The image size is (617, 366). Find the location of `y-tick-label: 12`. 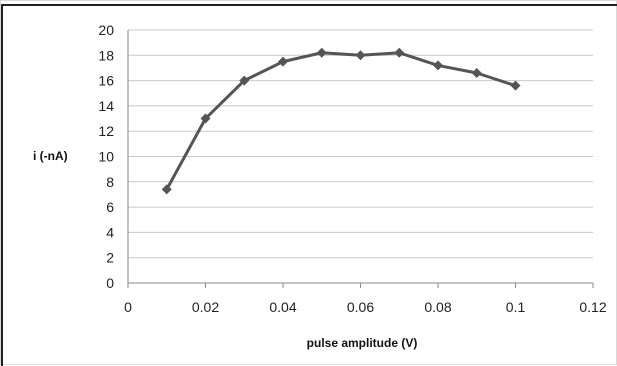

y-tick-label: 12 is located at coordinates (106, 131).